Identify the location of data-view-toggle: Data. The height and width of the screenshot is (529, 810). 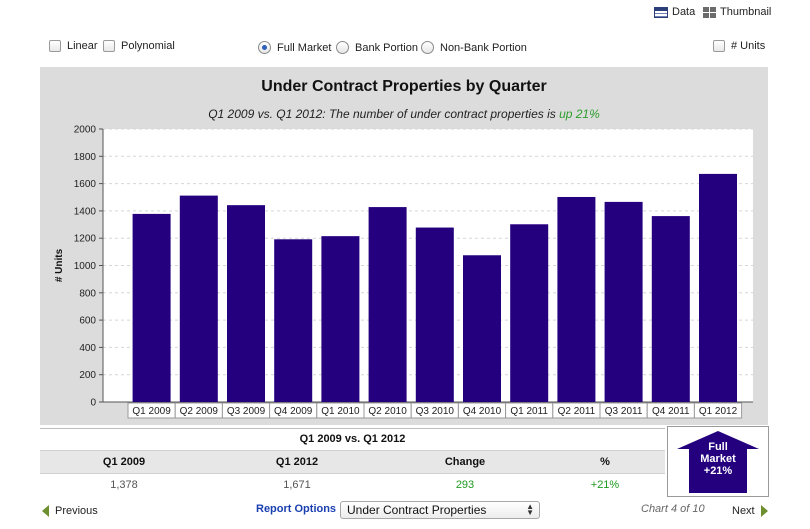
(674, 12).